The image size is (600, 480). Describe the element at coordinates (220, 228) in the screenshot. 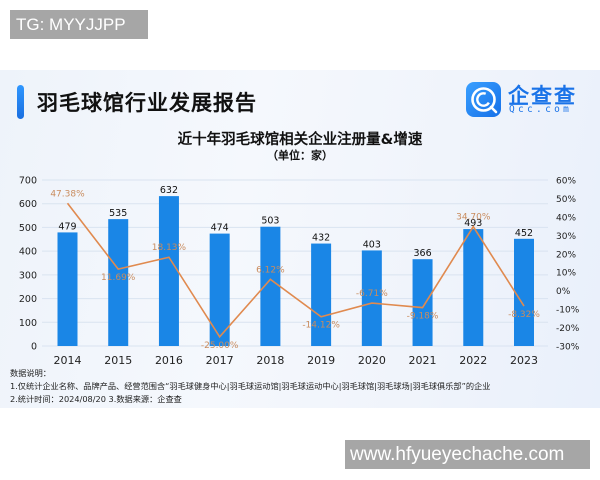

I see `bar-value-label: 474` at that location.